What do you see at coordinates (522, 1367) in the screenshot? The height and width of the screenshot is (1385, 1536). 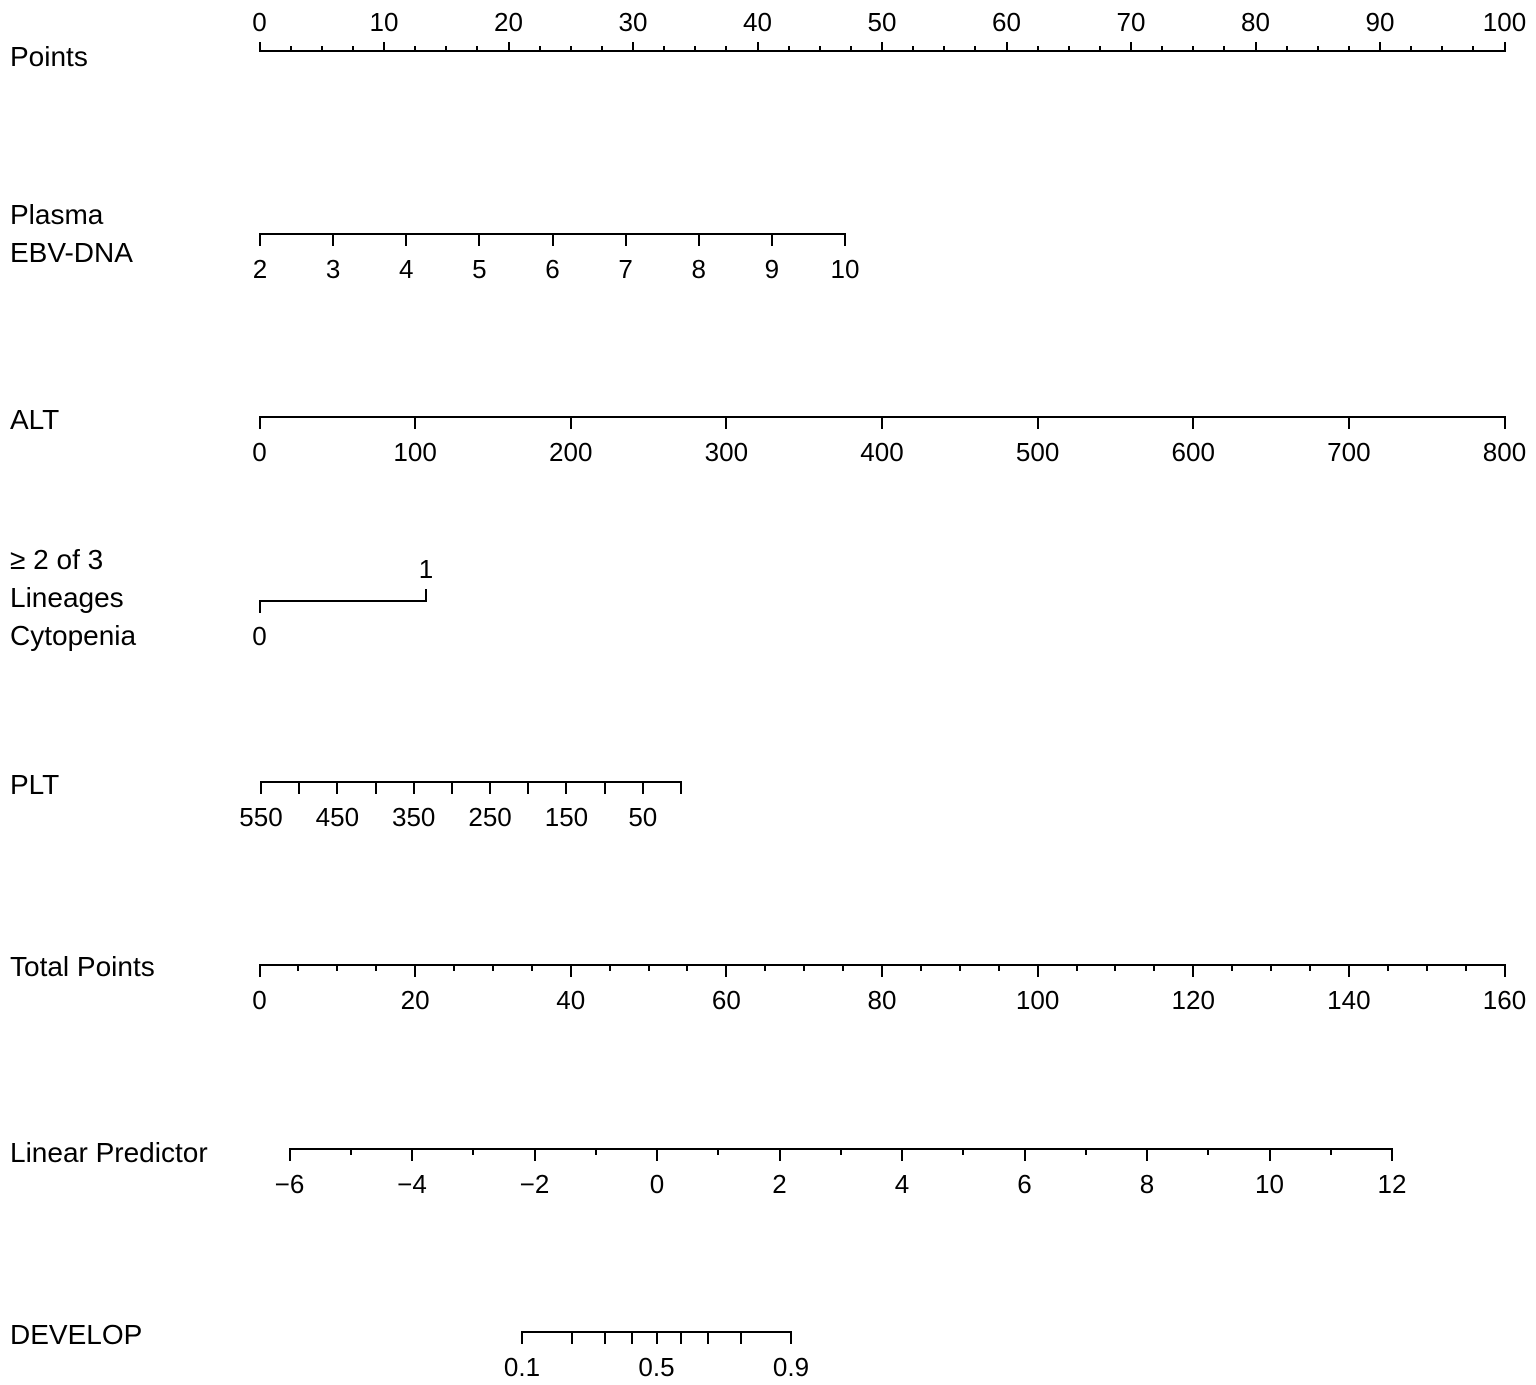 I see `tick-label: 0.1` at bounding box center [522, 1367].